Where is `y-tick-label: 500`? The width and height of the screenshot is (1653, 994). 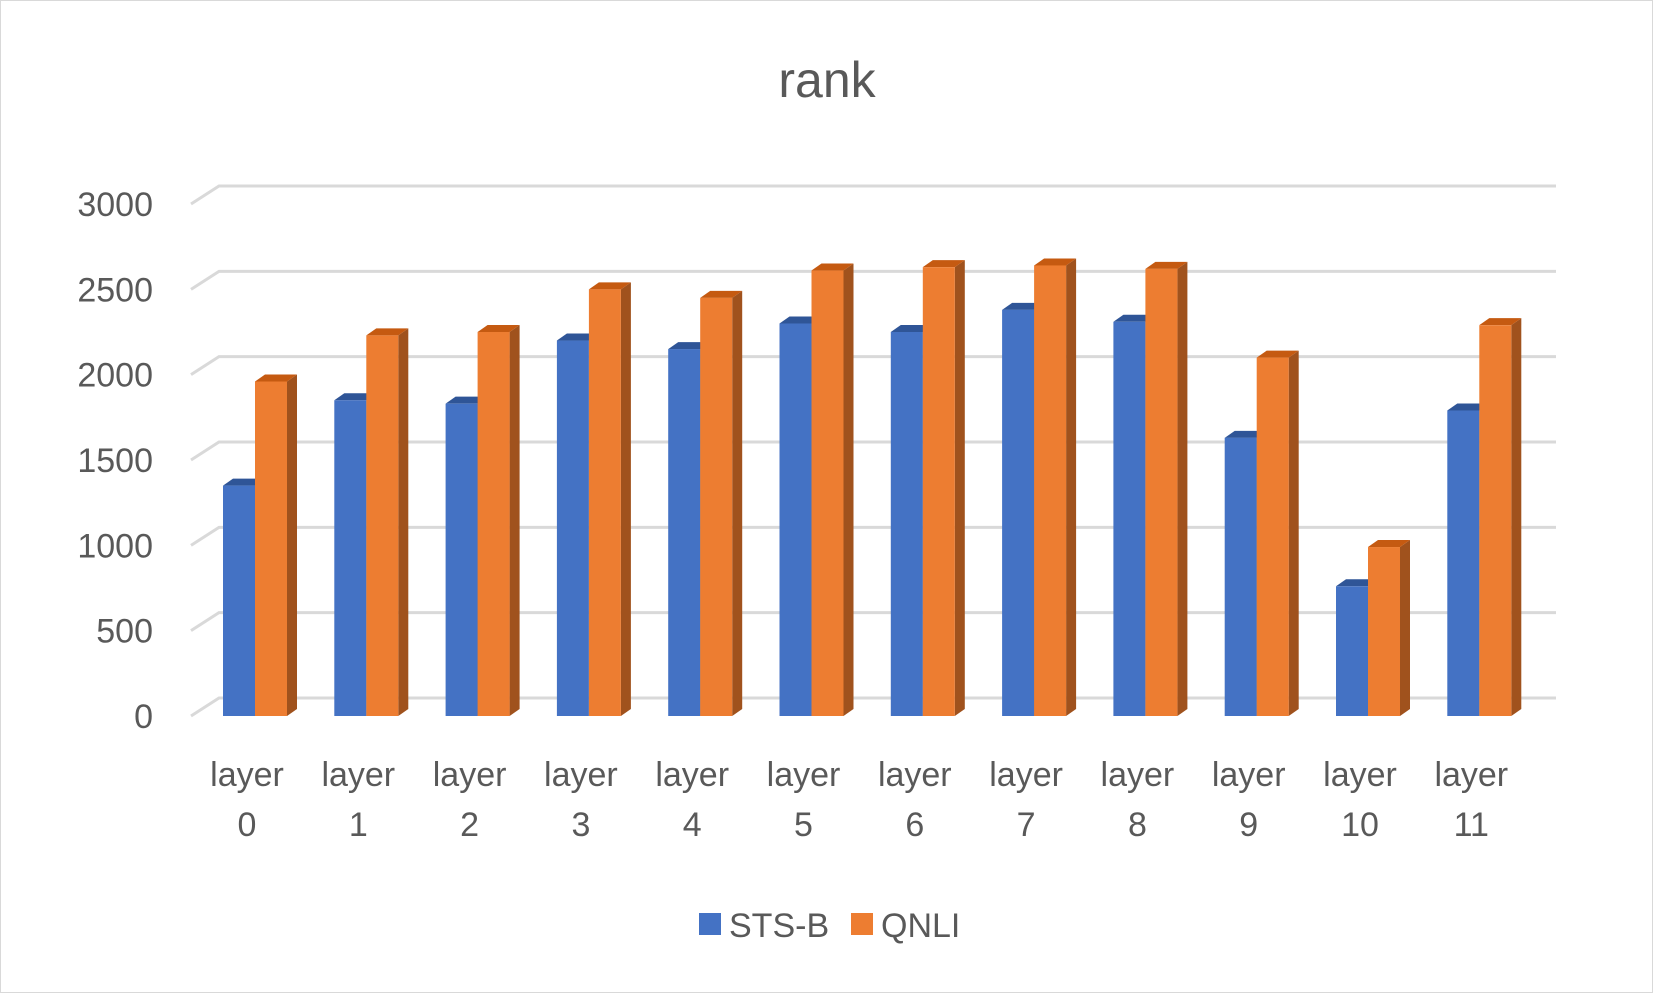
y-tick-label: 500 is located at coordinates (124, 632).